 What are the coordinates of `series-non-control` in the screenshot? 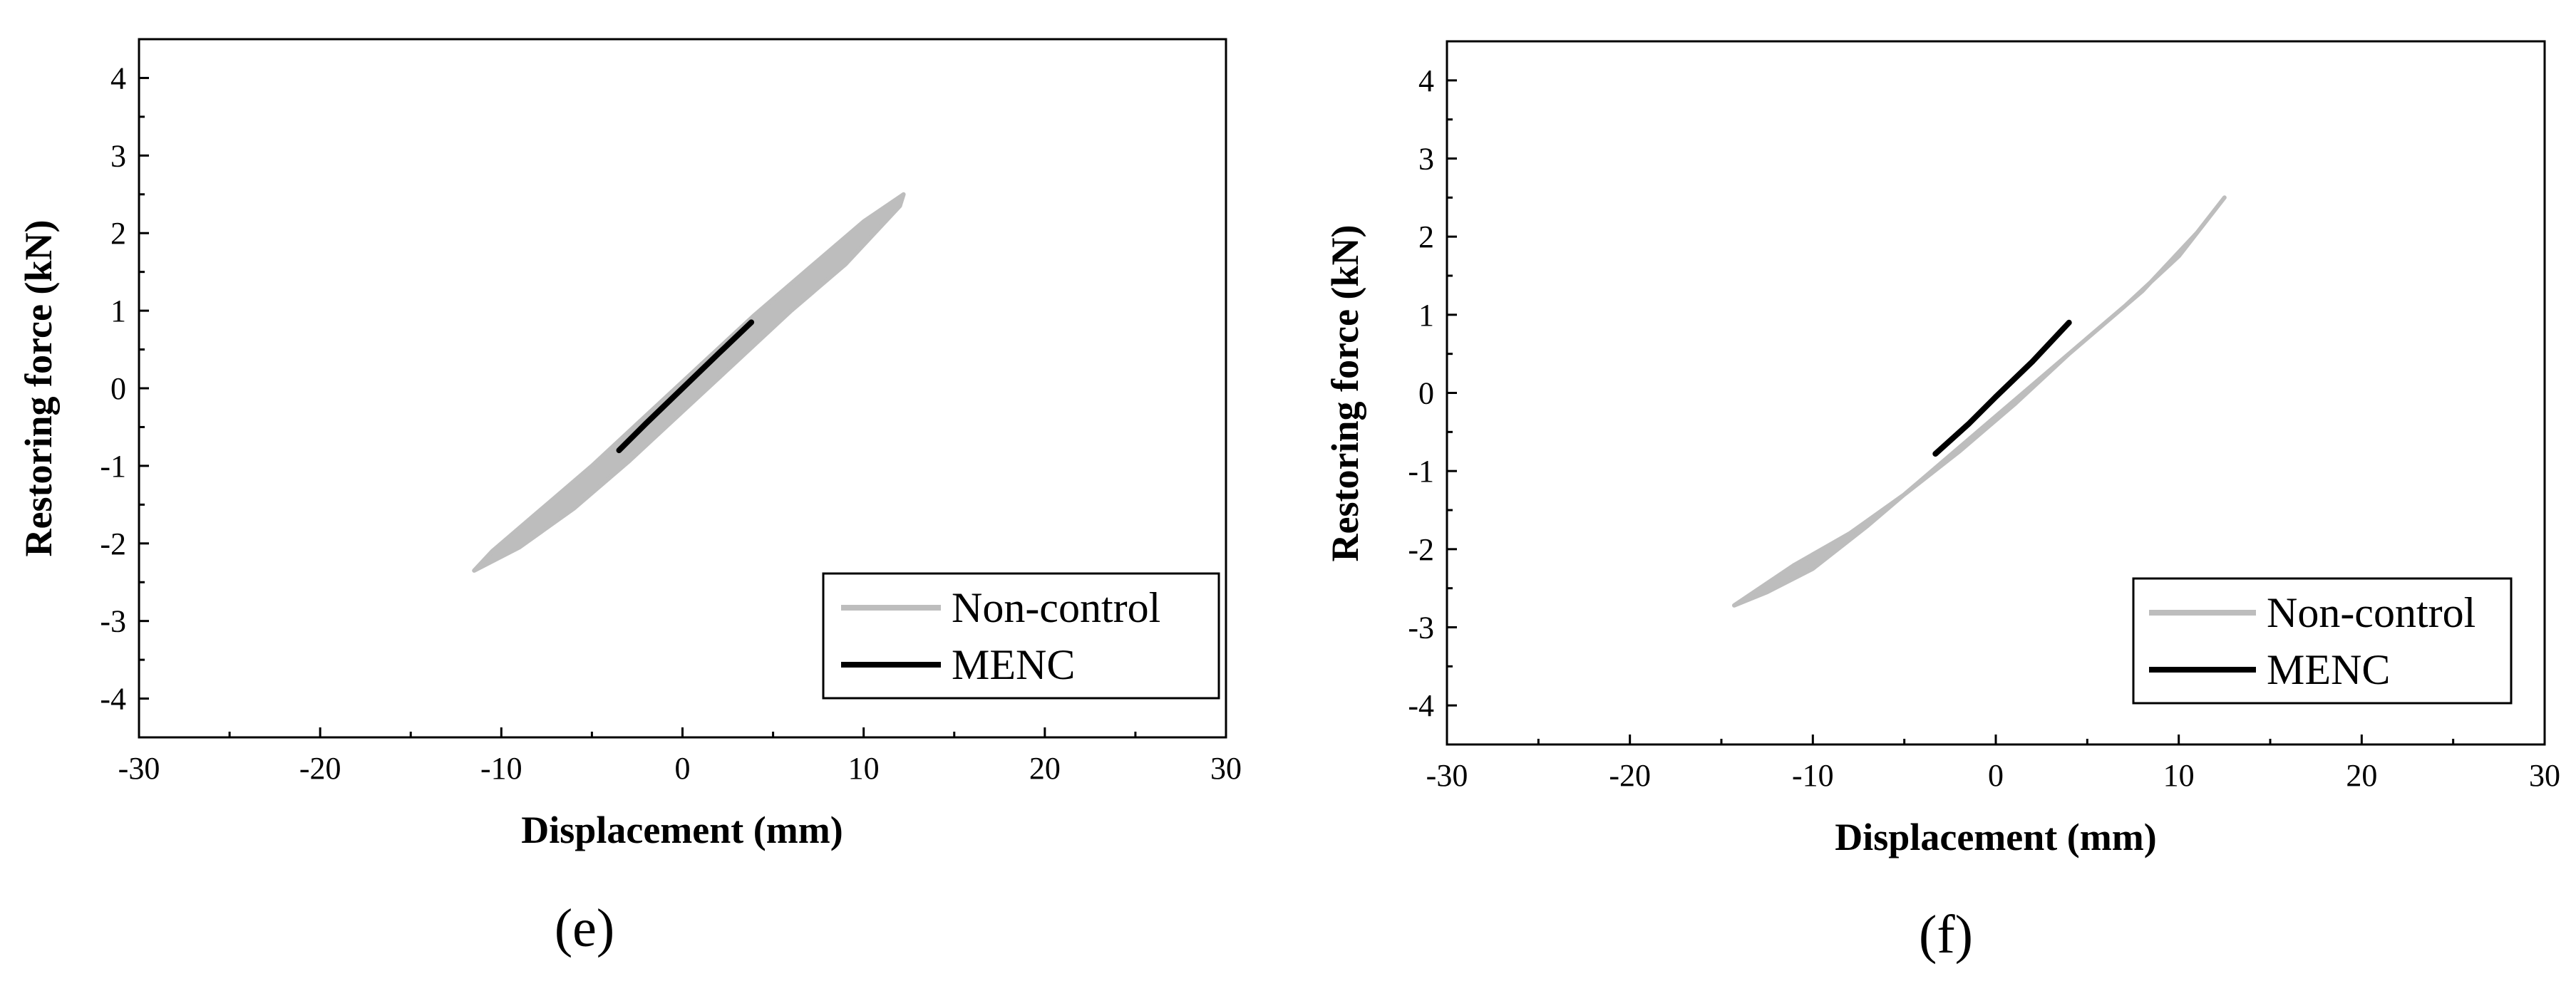 It's located at (1979, 401).